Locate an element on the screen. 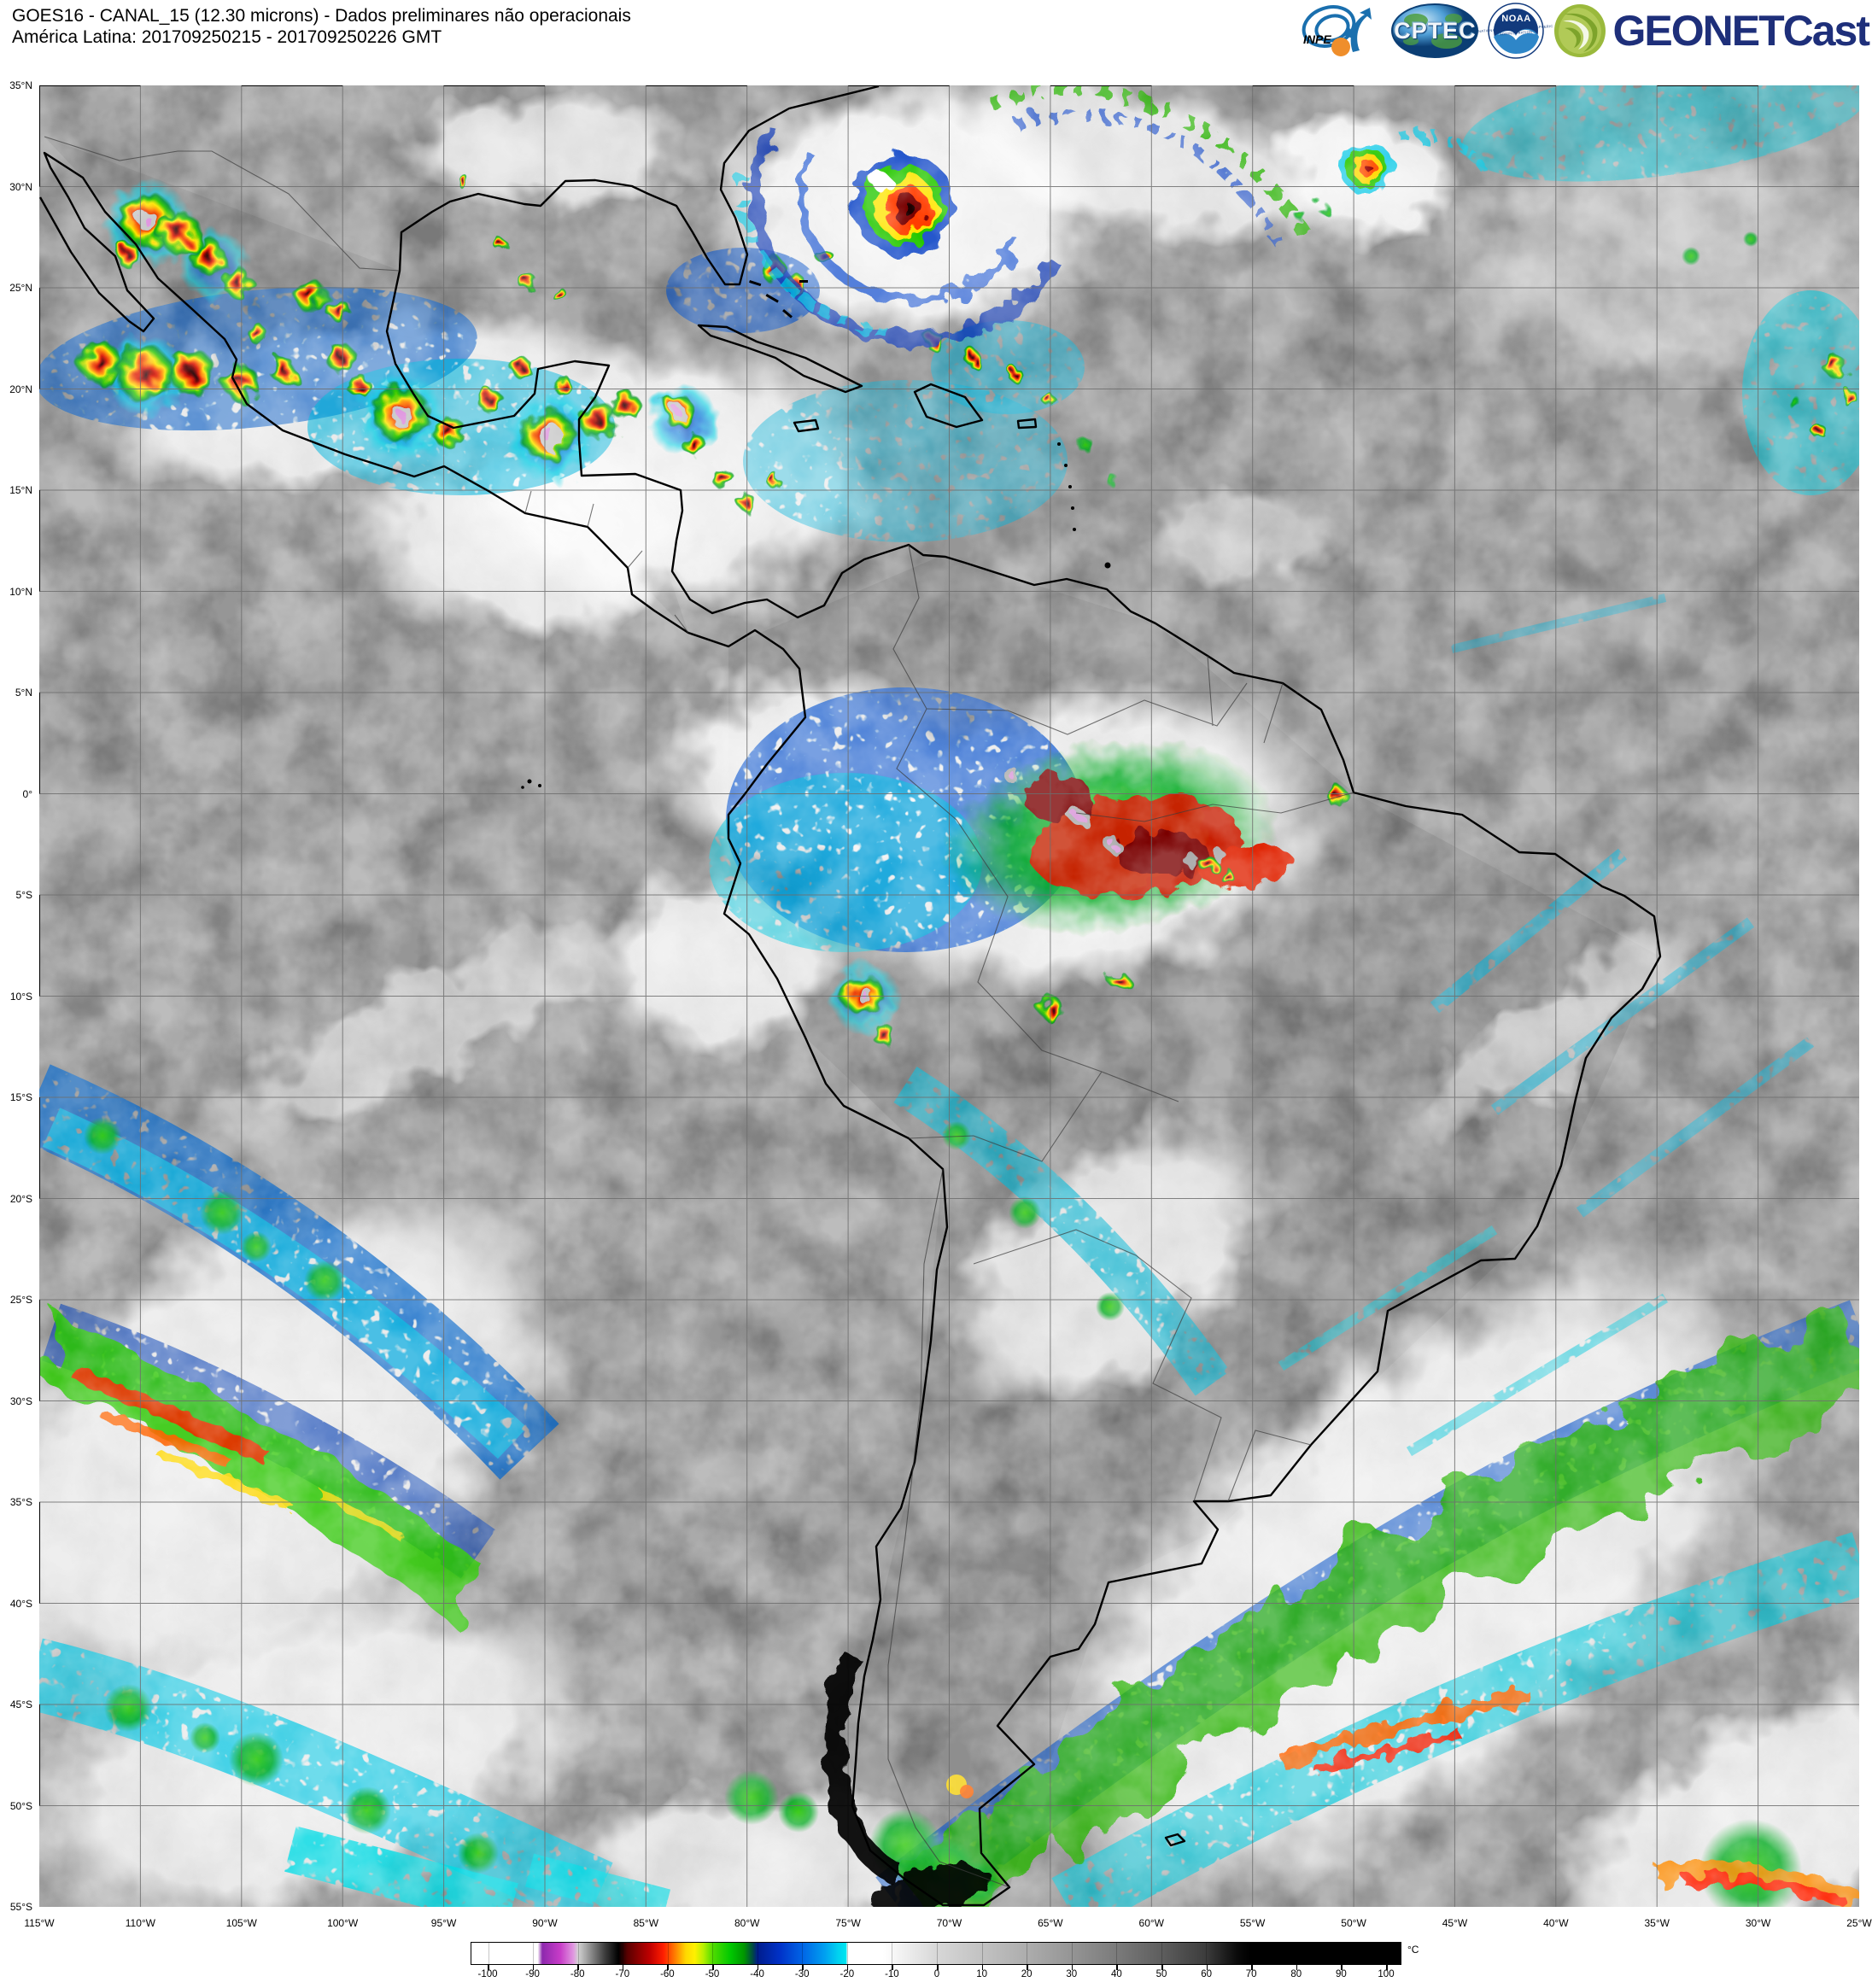 This screenshot has height=1988, width=1872. geonetcast-globe-icon is located at coordinates (1580, 30).